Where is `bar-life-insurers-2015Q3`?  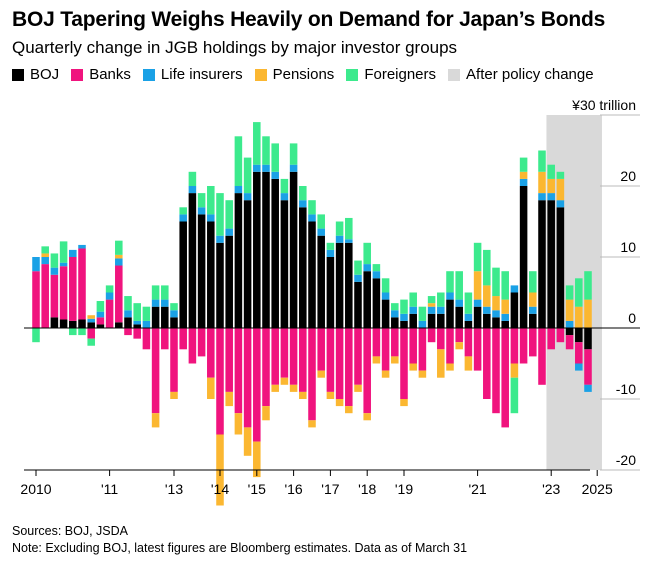
bar-life-insurers-2015Q3 is located at coordinates (238, 190).